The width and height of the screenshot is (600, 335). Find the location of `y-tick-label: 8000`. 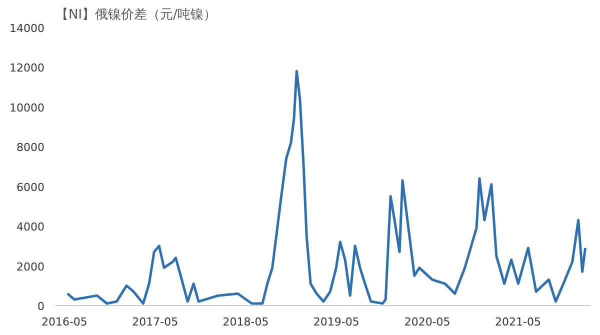

y-tick-label: 8000 is located at coordinates (30, 147).